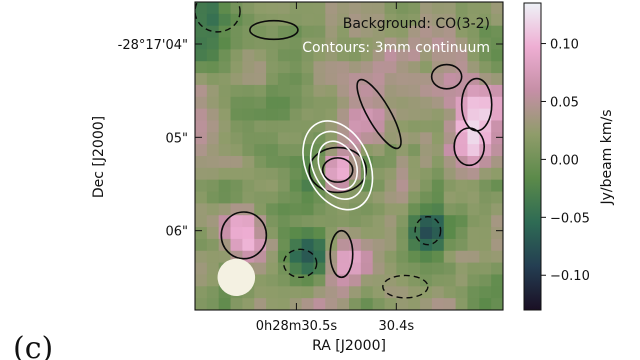 This screenshot has height=360, width=640. I want to click on x-tick-label: 30.4s, so click(396, 326).